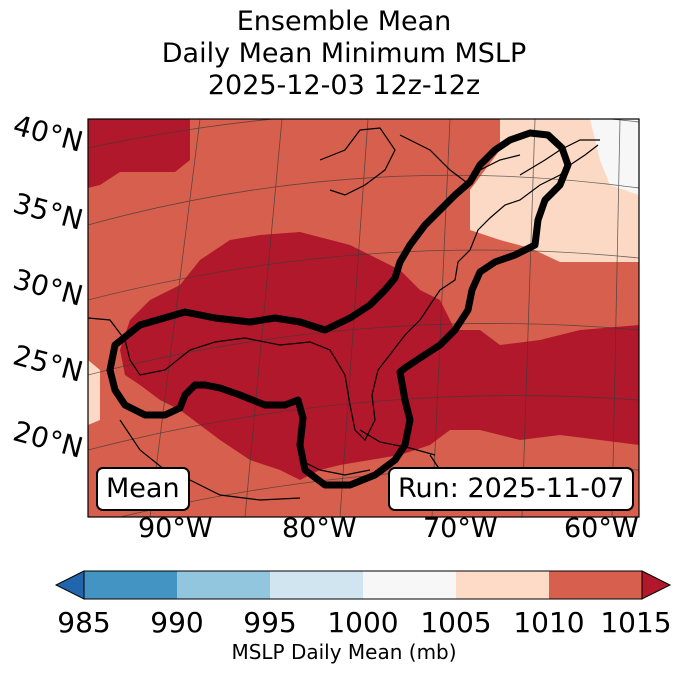  I want to click on colorbar-tick-1005: 1005, so click(456, 622).